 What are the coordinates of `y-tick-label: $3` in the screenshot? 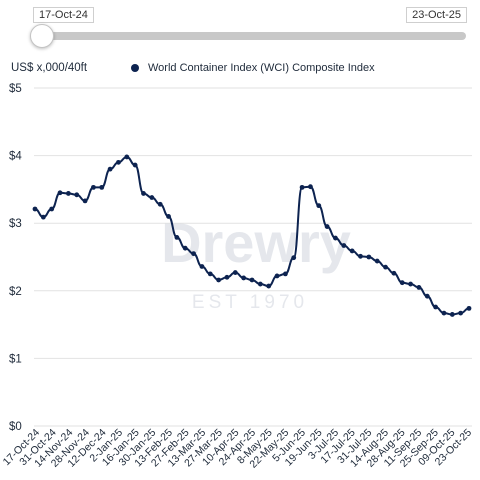 It's located at (15, 224).